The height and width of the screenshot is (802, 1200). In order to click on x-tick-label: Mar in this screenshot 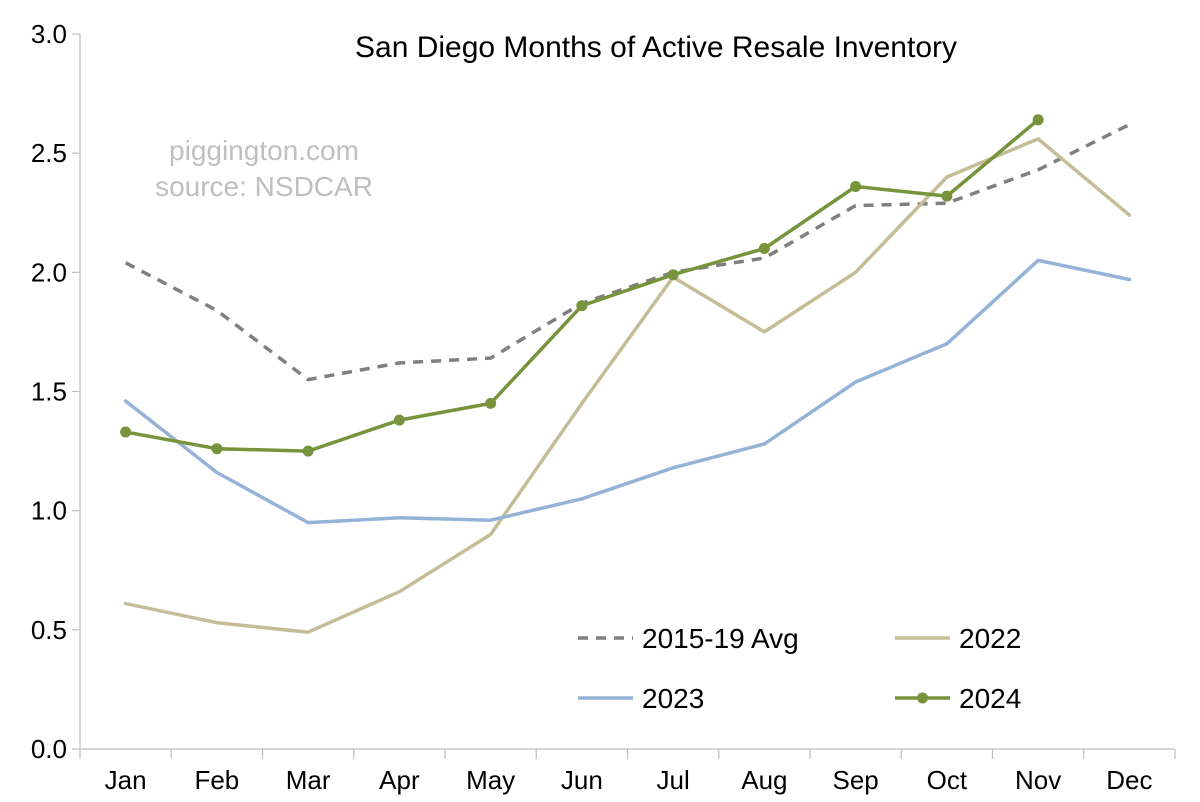, I will do `click(308, 780)`.